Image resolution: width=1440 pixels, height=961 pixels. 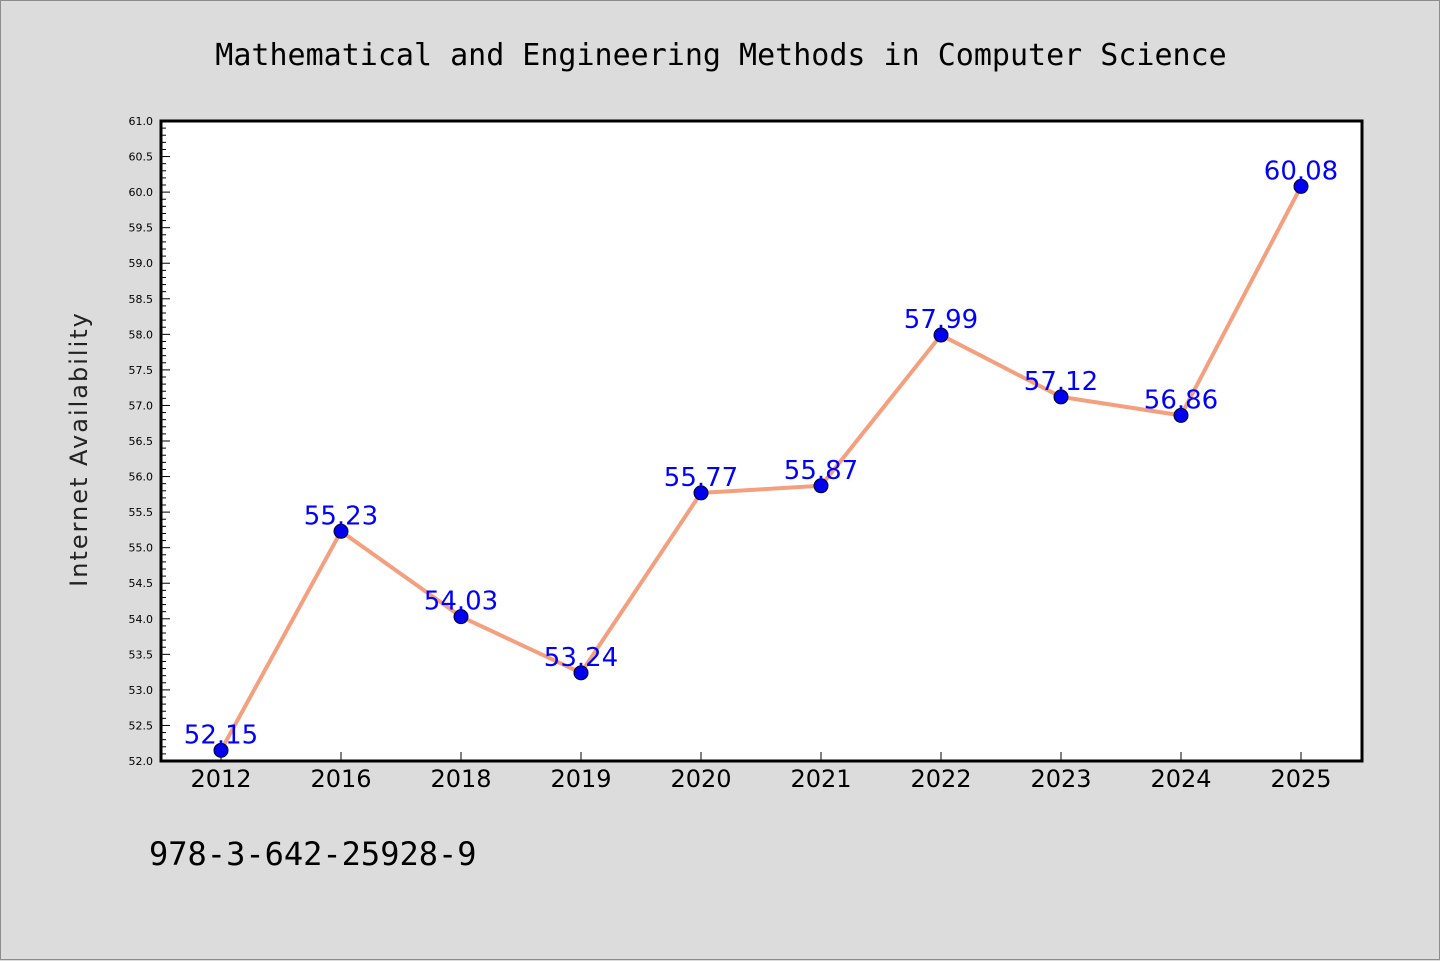 What do you see at coordinates (141, 619) in the screenshot?
I see `y-tick-label: 54.0` at bounding box center [141, 619].